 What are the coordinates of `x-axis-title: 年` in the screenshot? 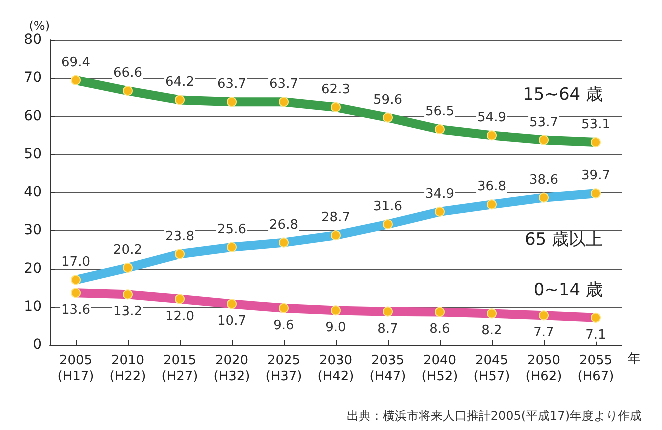 It's located at (634, 359).